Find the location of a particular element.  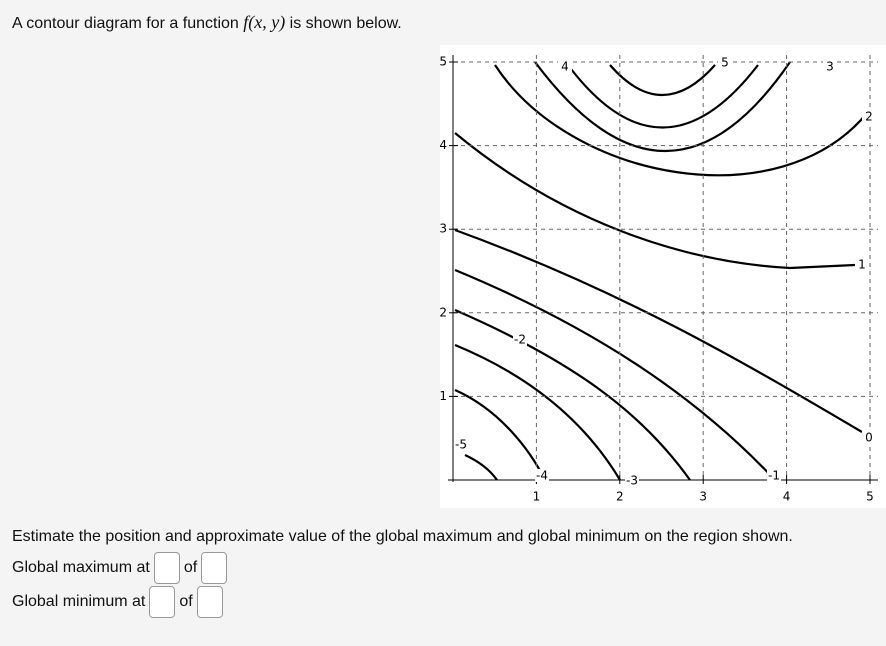

x-tick-label: 3 is located at coordinates (703, 497).